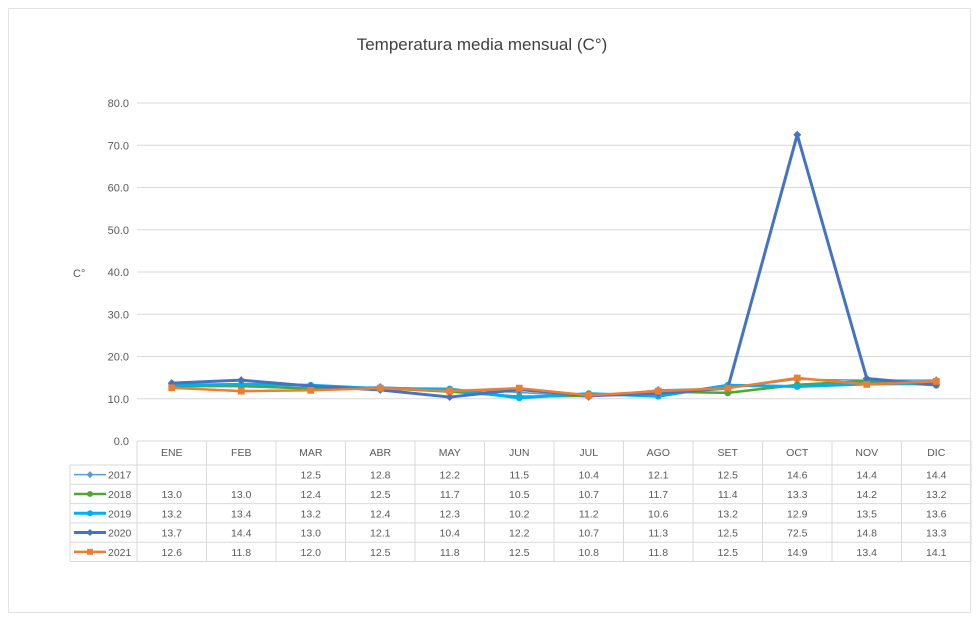 The width and height of the screenshot is (979, 621). Describe the element at coordinates (172, 534) in the screenshot. I see `table-cell: 13.7` at that location.